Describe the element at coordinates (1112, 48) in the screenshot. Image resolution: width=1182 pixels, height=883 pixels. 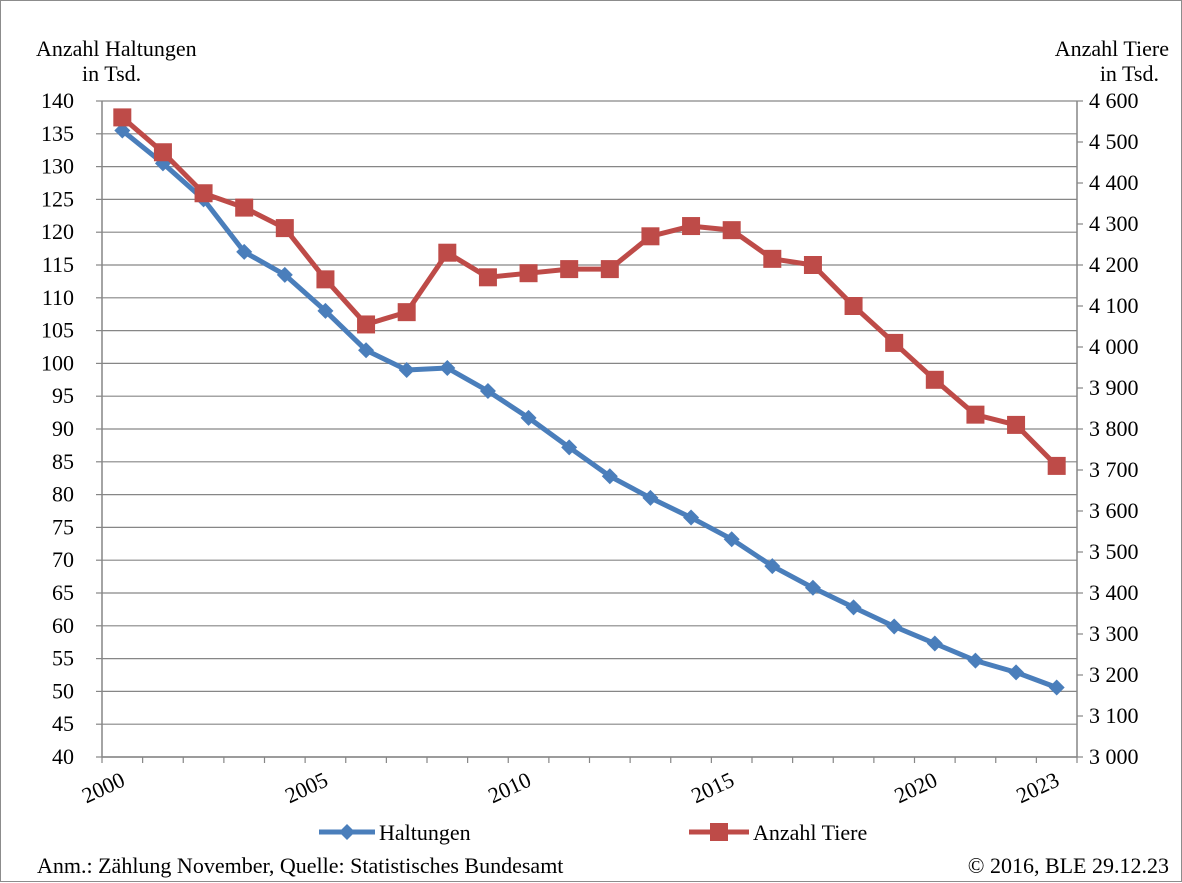
I see `right-axis-title-line1: Anzahl Tiere` at that location.